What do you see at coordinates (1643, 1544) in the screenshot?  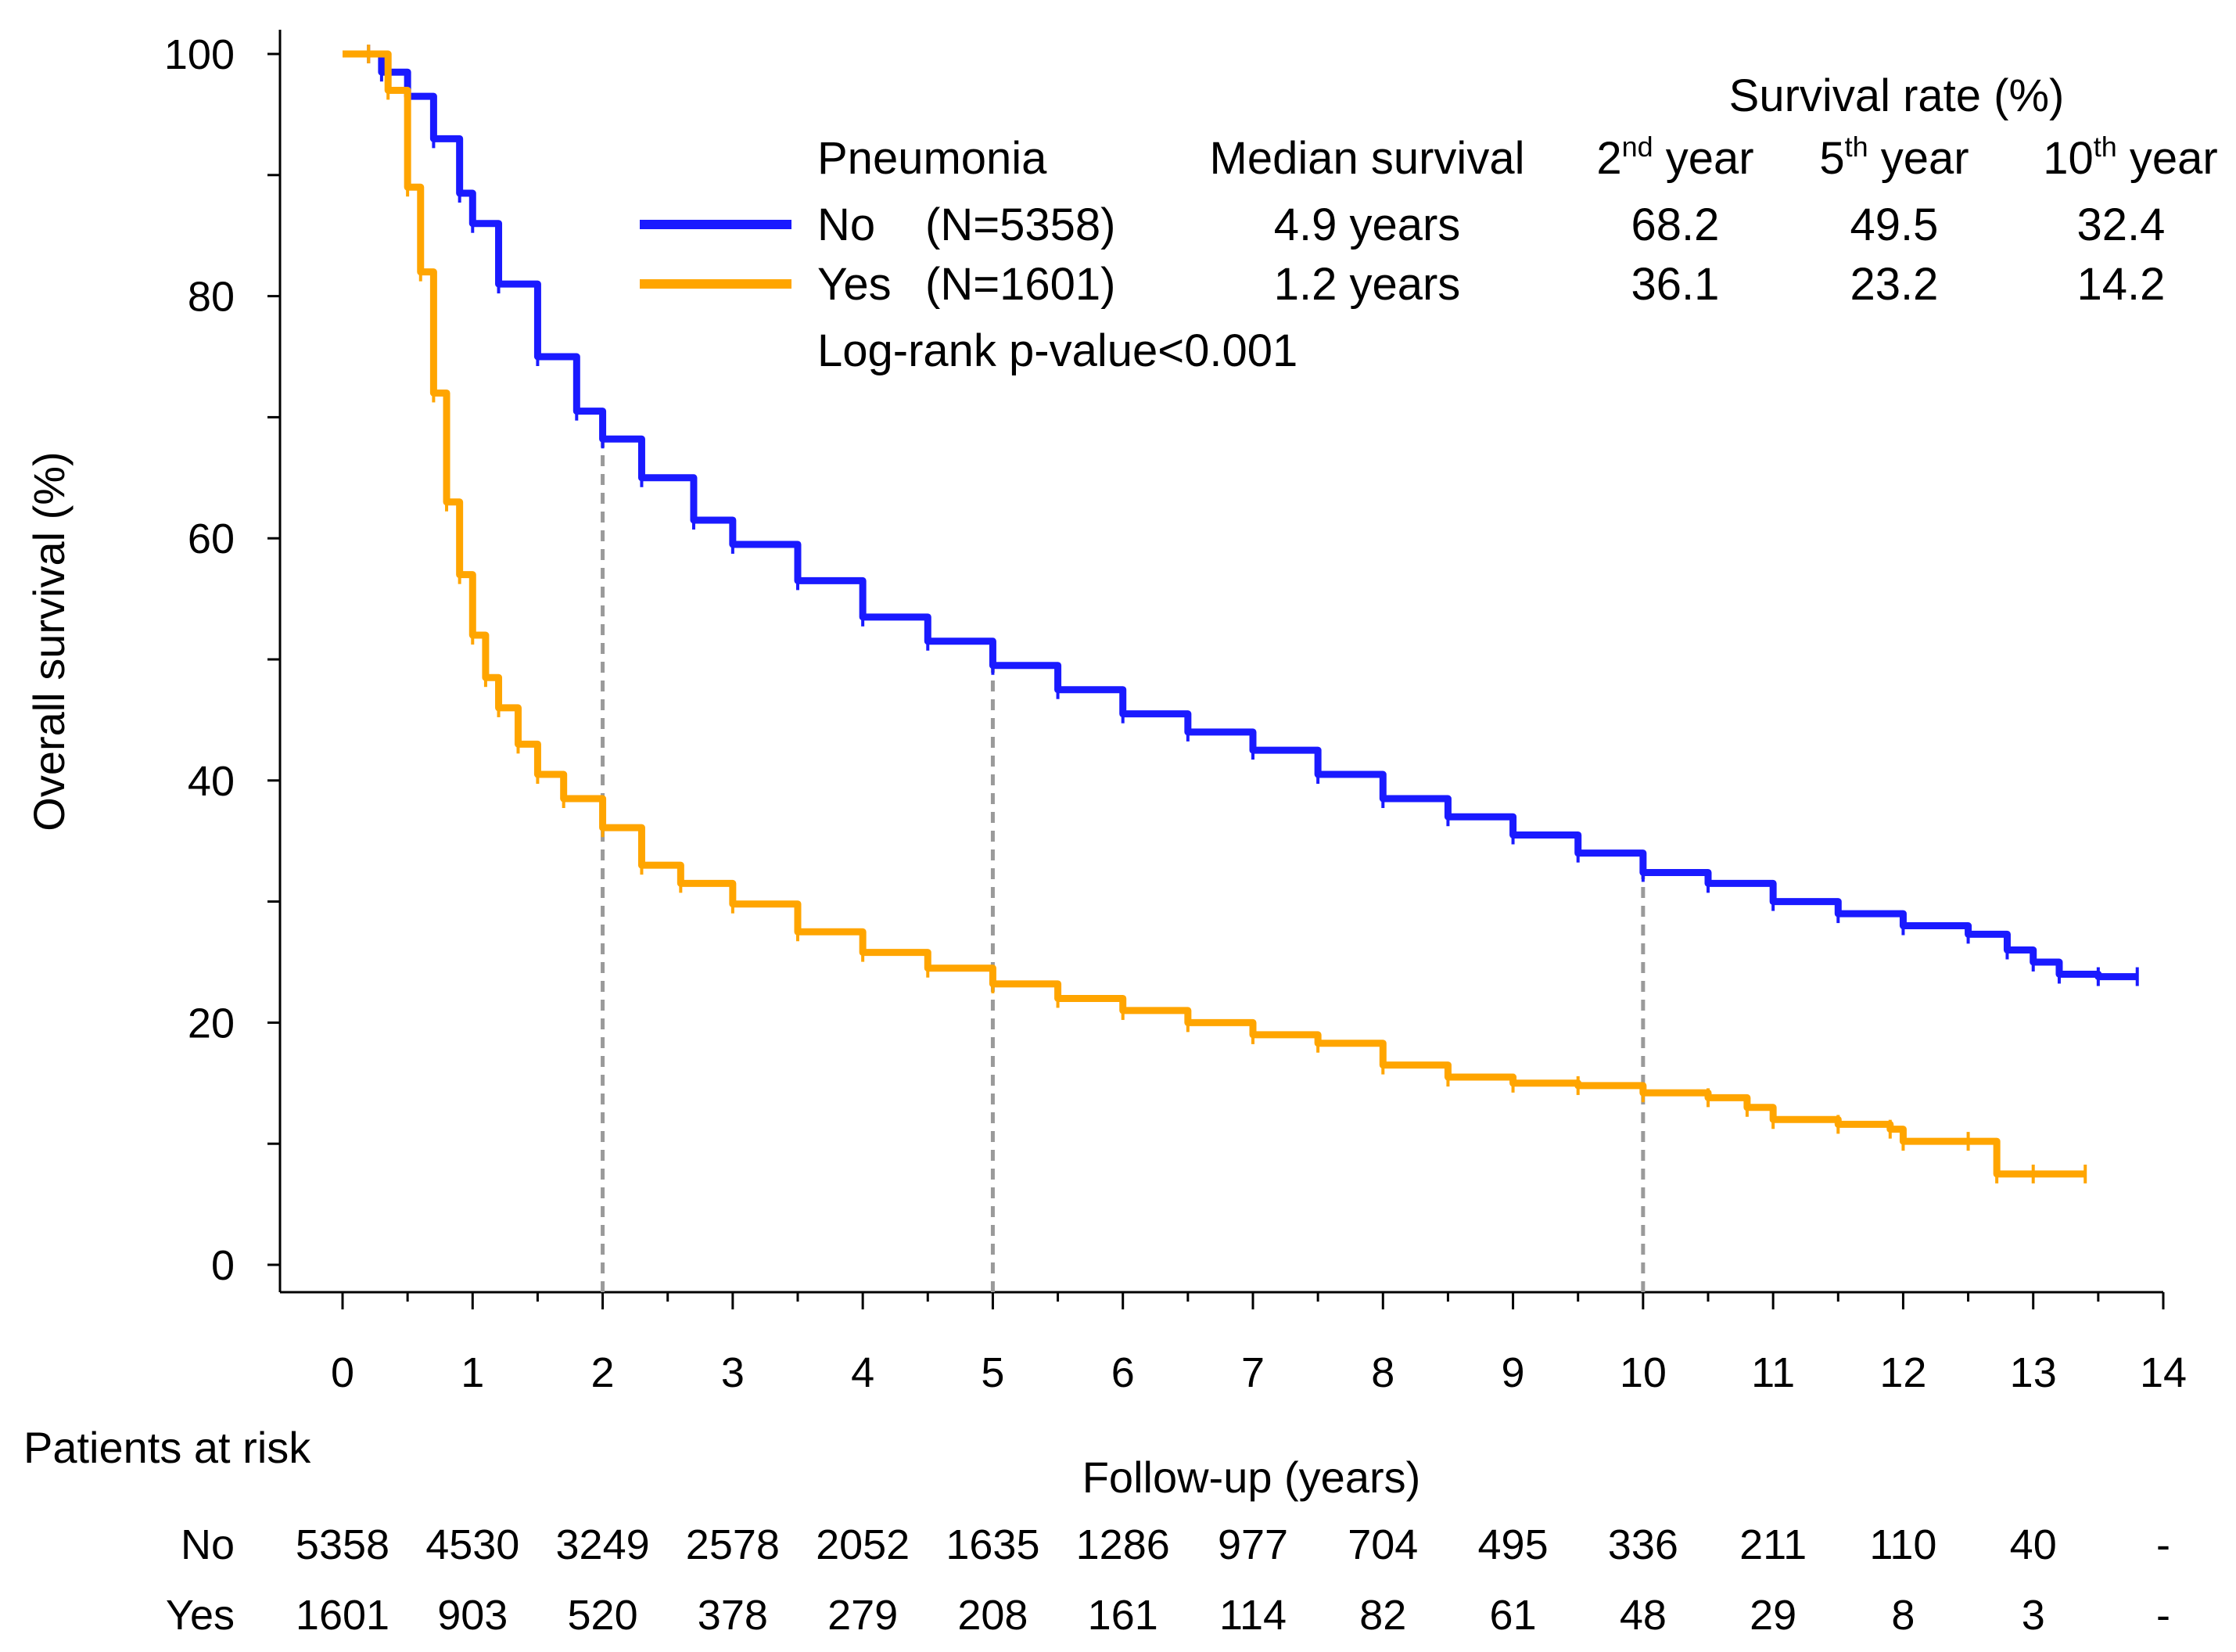 I see `at-risk-cell: 336` at bounding box center [1643, 1544].